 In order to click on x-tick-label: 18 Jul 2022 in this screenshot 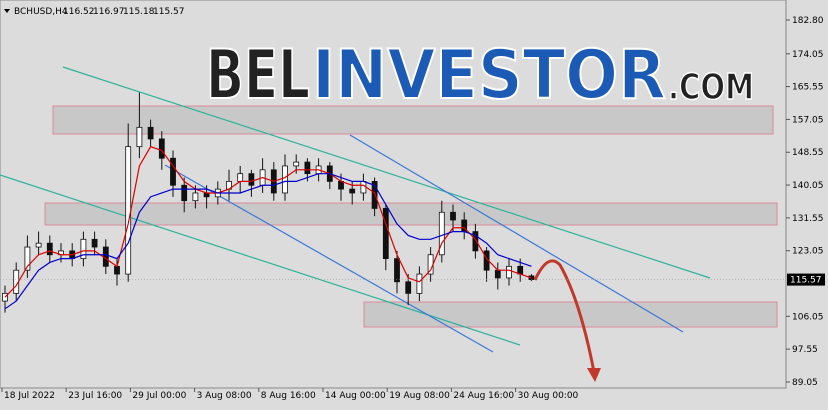, I will do `click(29, 396)`.